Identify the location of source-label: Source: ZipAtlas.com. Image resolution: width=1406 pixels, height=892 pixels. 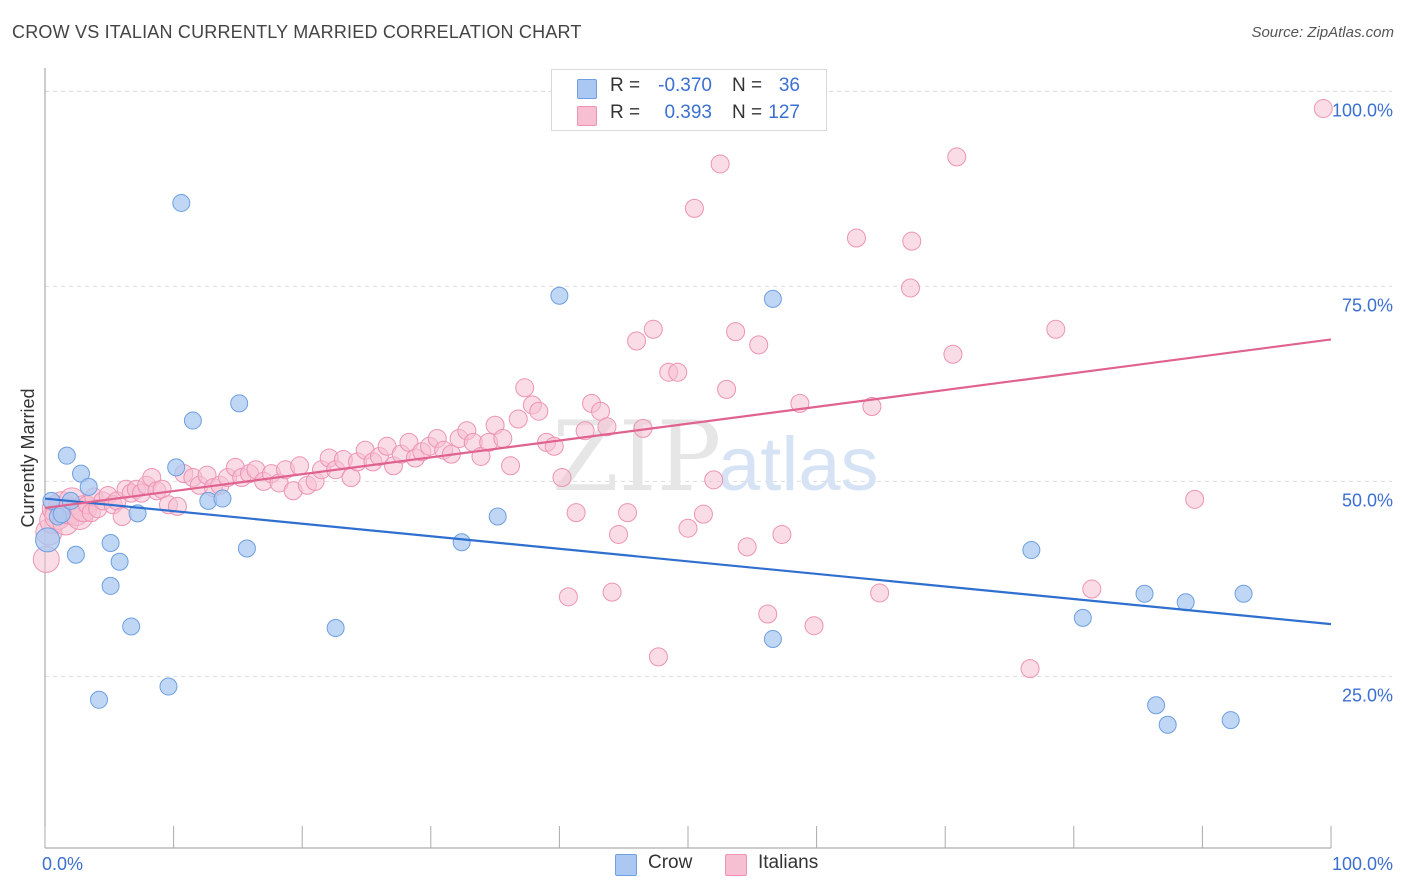
(1322, 32).